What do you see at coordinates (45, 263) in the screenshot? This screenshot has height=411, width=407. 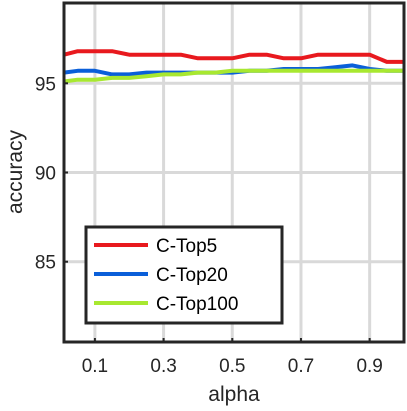 I see `y-tick-label: 85` at bounding box center [45, 263].